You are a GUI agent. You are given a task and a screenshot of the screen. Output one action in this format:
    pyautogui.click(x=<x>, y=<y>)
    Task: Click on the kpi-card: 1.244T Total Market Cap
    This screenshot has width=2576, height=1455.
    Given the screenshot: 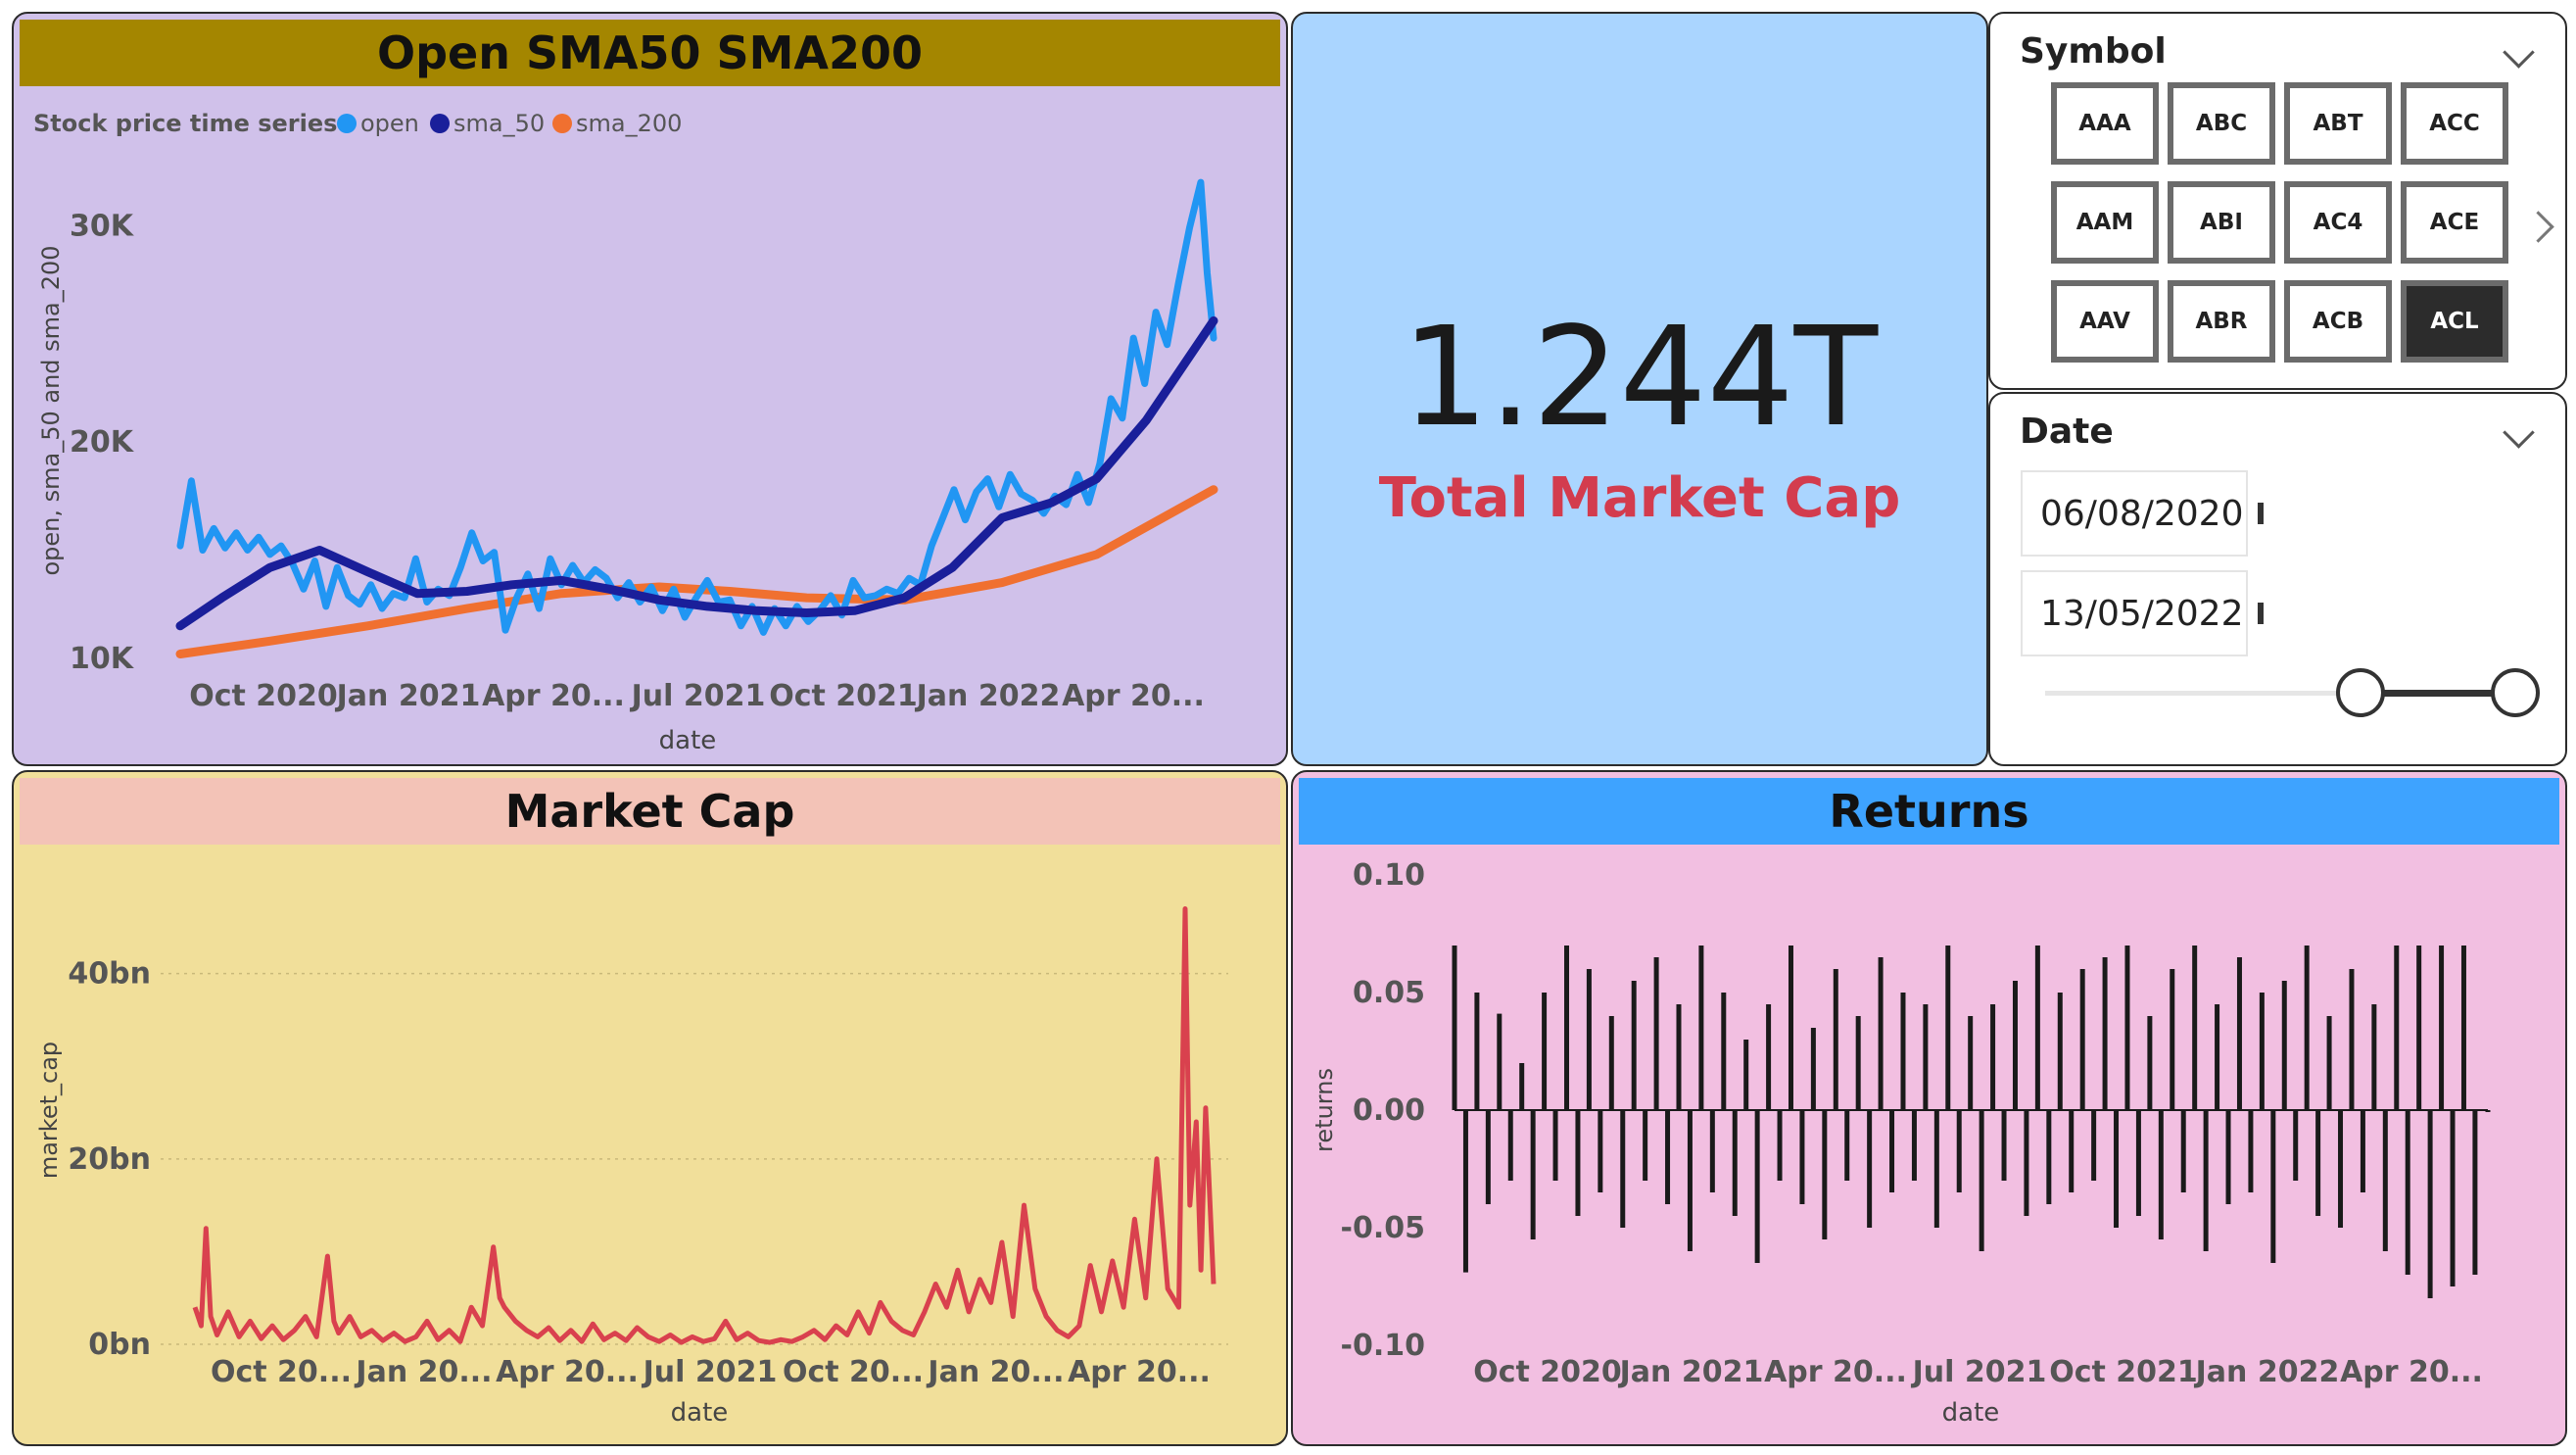 What is the action you would take?
    pyautogui.click(x=1639, y=389)
    